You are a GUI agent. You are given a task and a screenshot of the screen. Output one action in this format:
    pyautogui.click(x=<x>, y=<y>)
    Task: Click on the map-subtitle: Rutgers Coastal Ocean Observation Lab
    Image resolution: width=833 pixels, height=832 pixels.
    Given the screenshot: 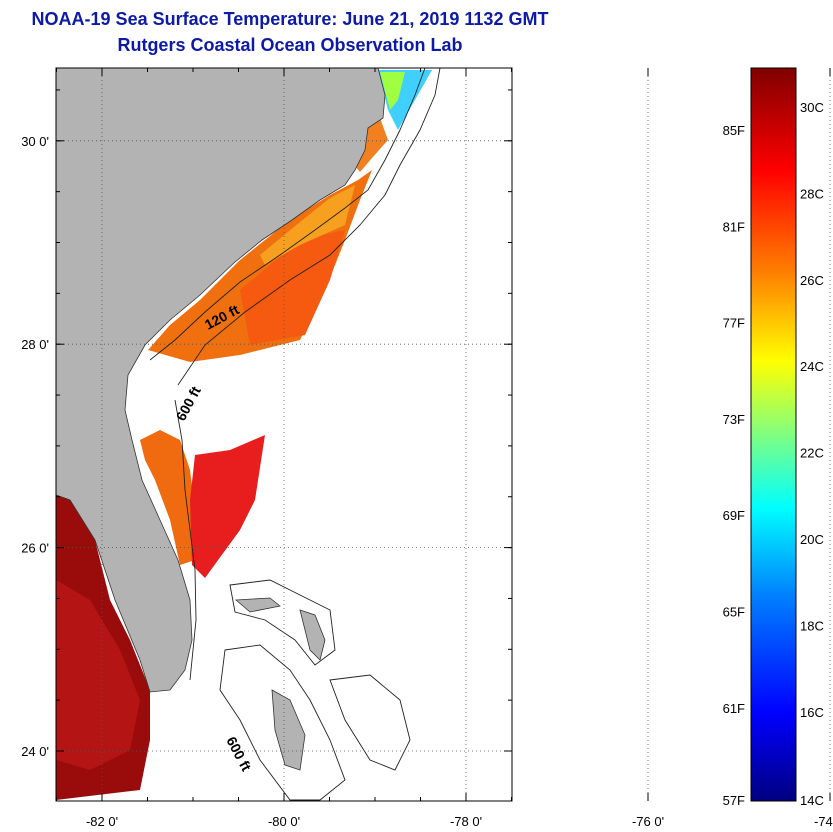 What is the action you would take?
    pyautogui.click(x=290, y=45)
    